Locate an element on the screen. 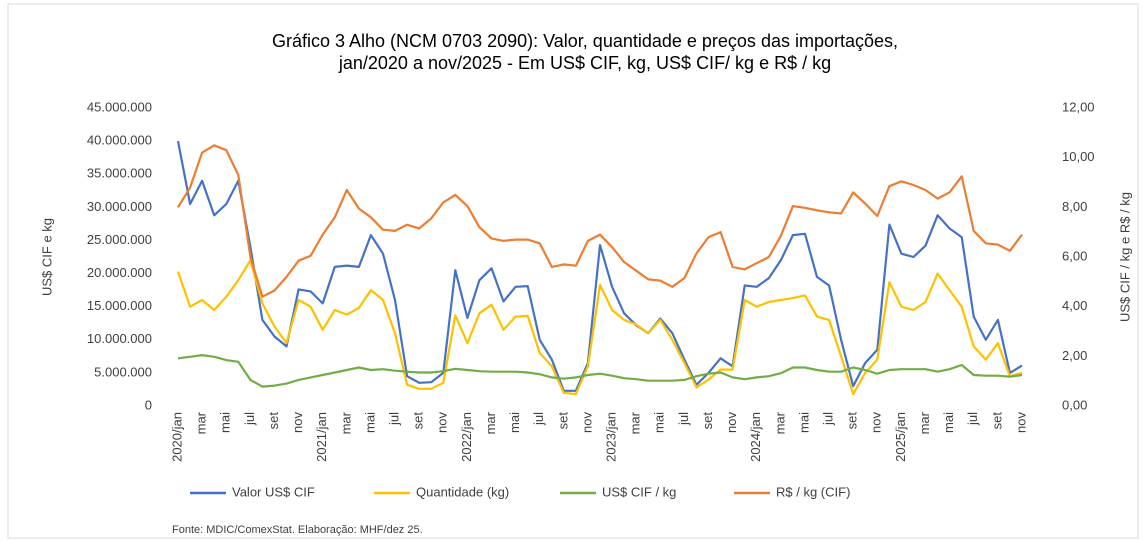 The height and width of the screenshot is (541, 1146). y2-tick-label: 2,00 is located at coordinates (1074, 355).